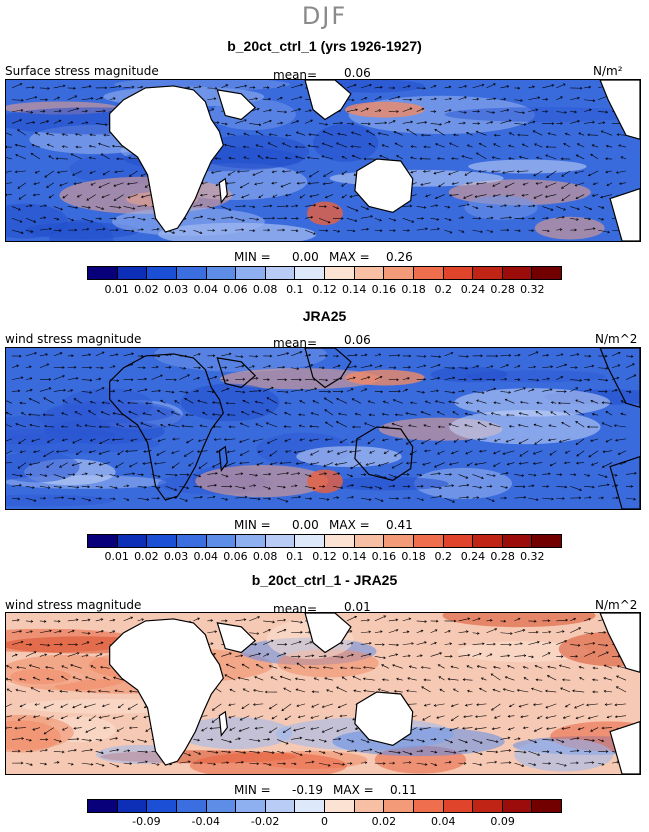  What do you see at coordinates (608, 71) in the screenshot?
I see `units-label: N/m²` at bounding box center [608, 71].